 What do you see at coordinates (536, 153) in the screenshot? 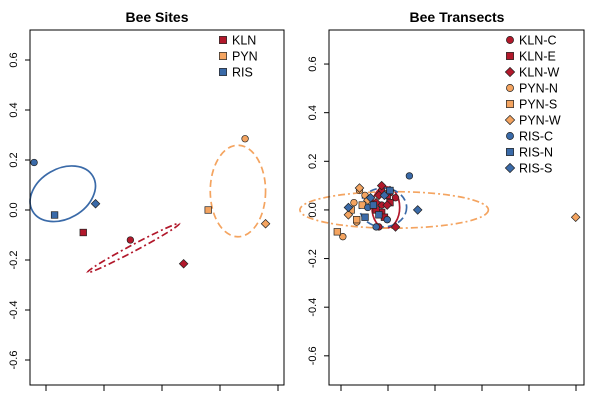
I see `legend-label-ris-n: RIS-N` at bounding box center [536, 153].